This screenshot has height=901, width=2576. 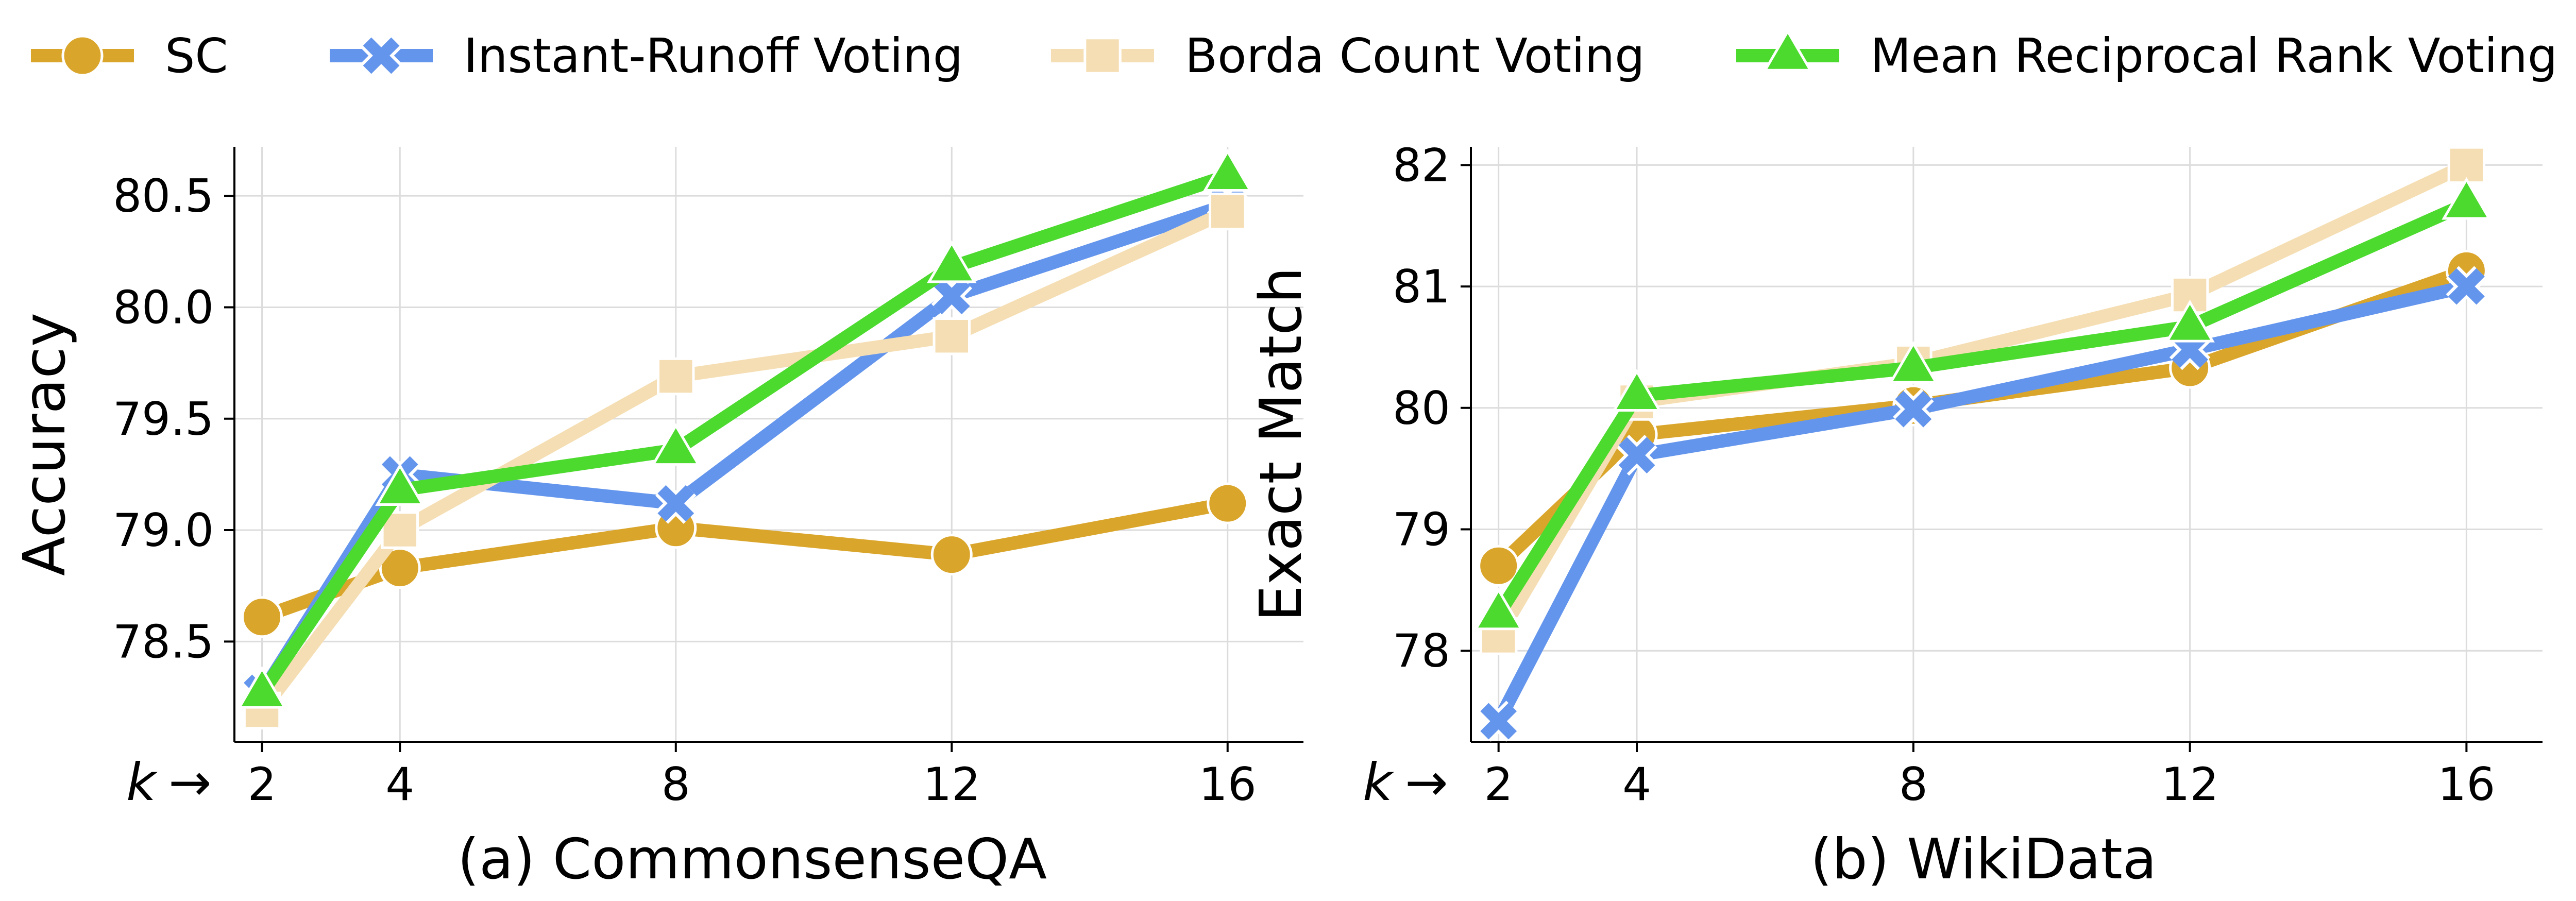 I want to click on legend-item-borda-count-voting: Borda Count Voting, so click(x=1348, y=55).